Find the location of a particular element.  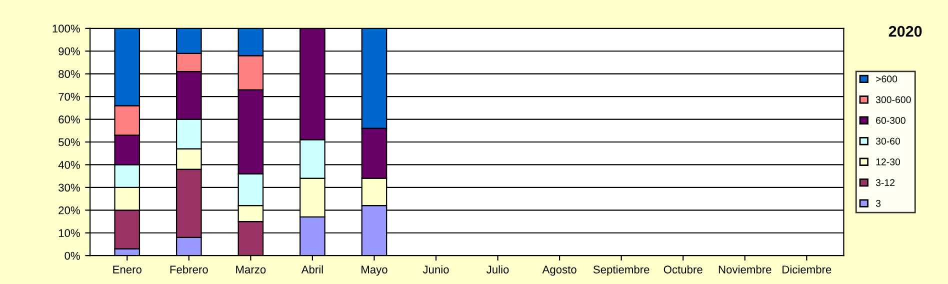

x-tick-label: Diciembre is located at coordinates (807, 269).